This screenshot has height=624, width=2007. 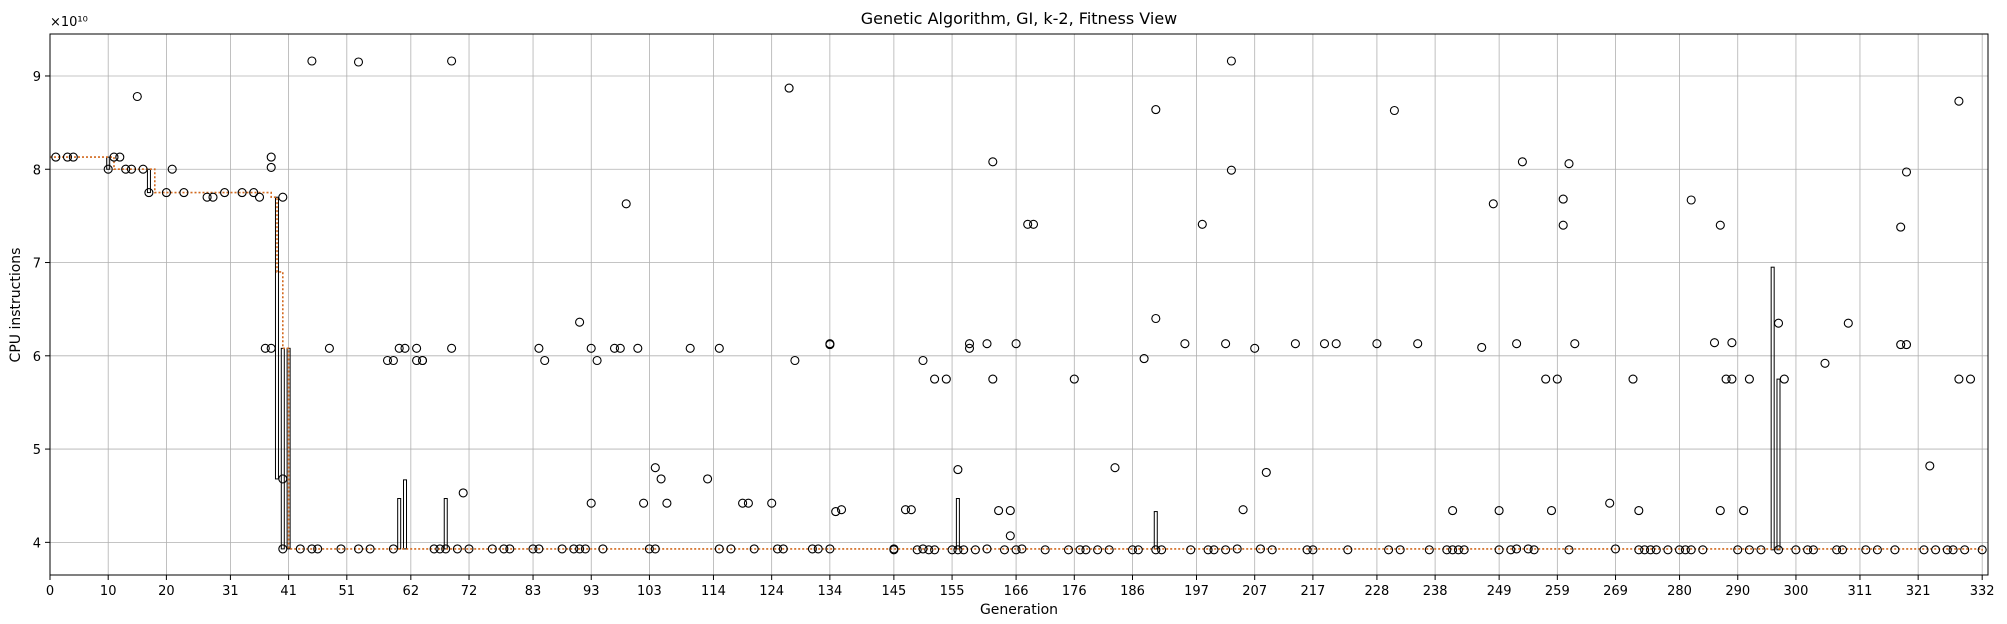 I want to click on y-tick-label: 8, so click(x=37, y=170).